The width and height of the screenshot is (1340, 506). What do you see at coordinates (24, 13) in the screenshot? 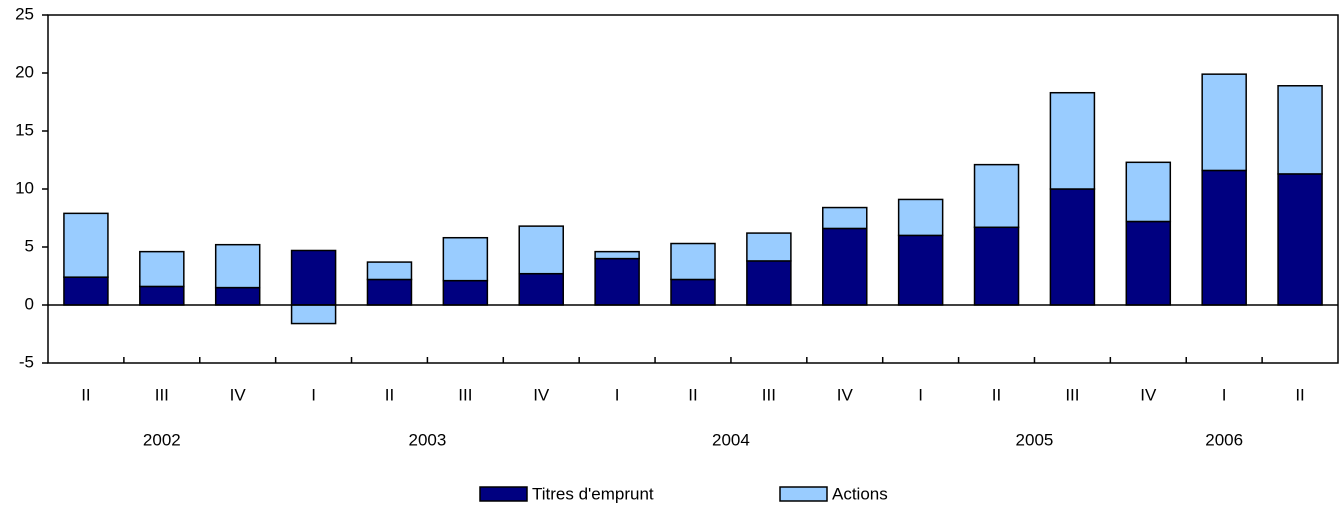
I see `y-tick-label: 25` at bounding box center [24, 13].